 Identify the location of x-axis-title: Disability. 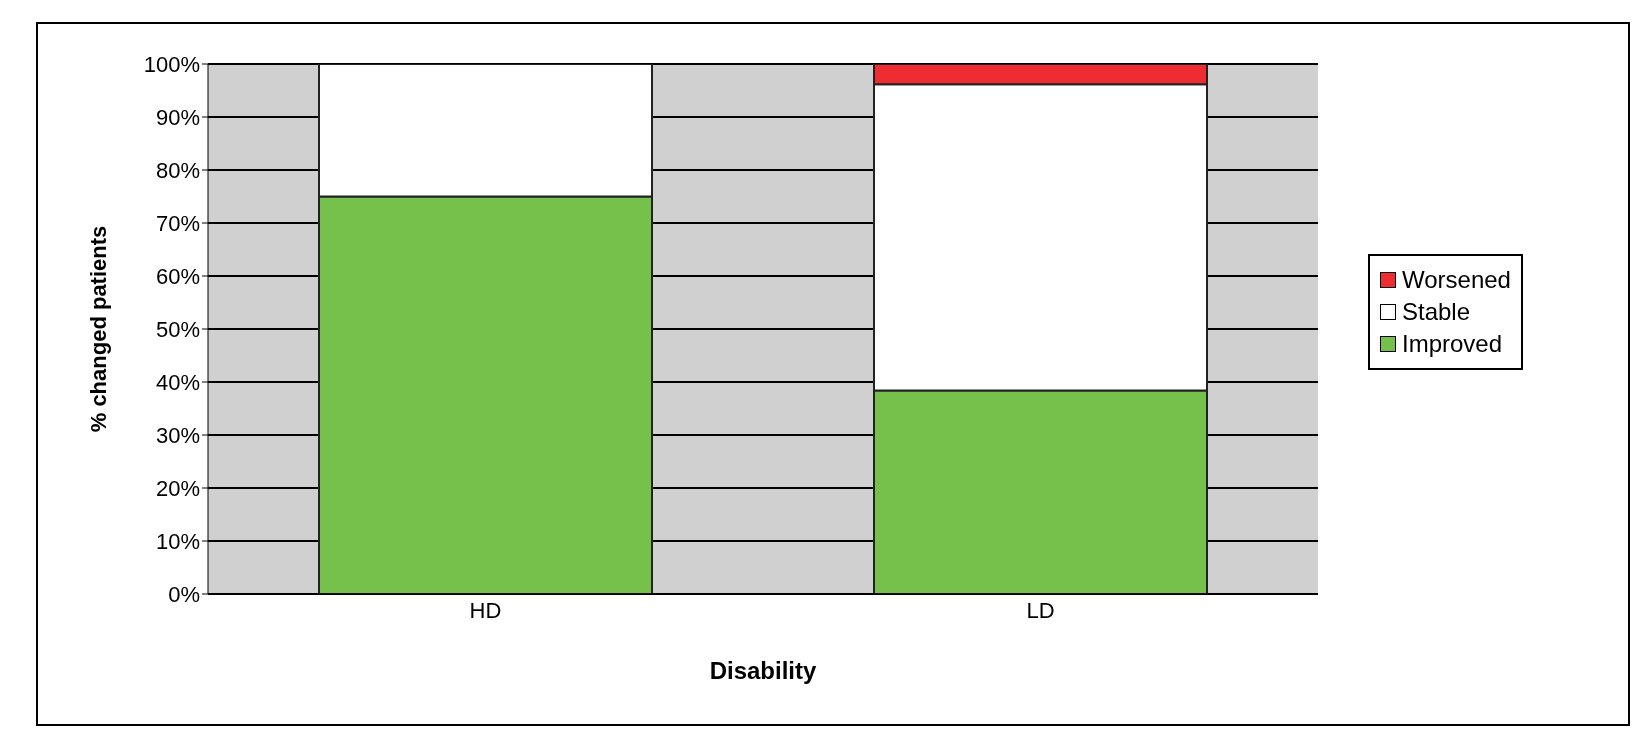
(763, 670).